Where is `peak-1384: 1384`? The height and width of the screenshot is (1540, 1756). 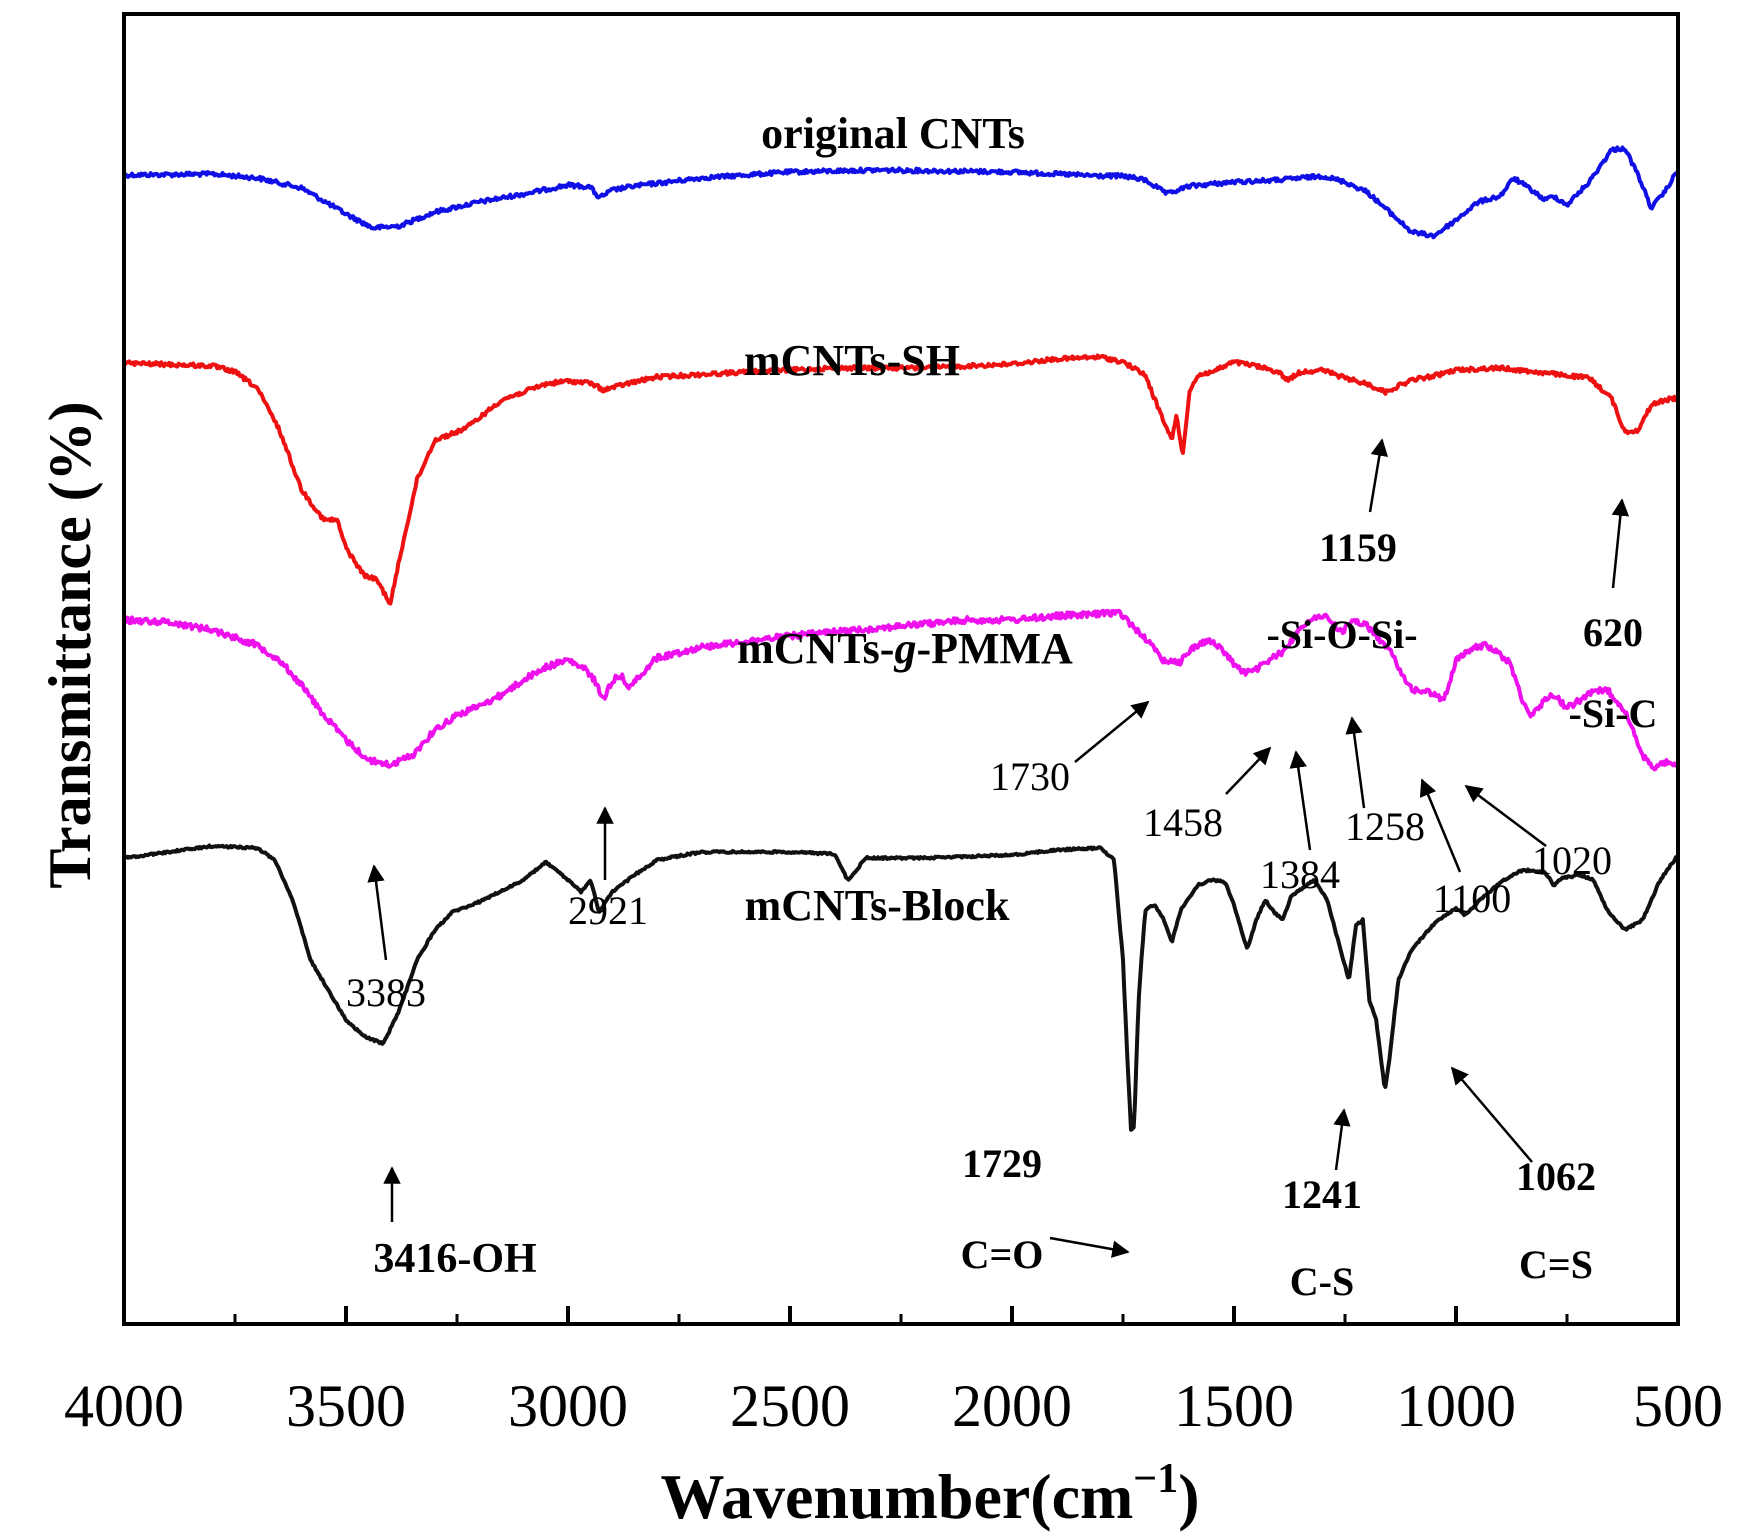
peak-1384: 1384 is located at coordinates (1300, 874).